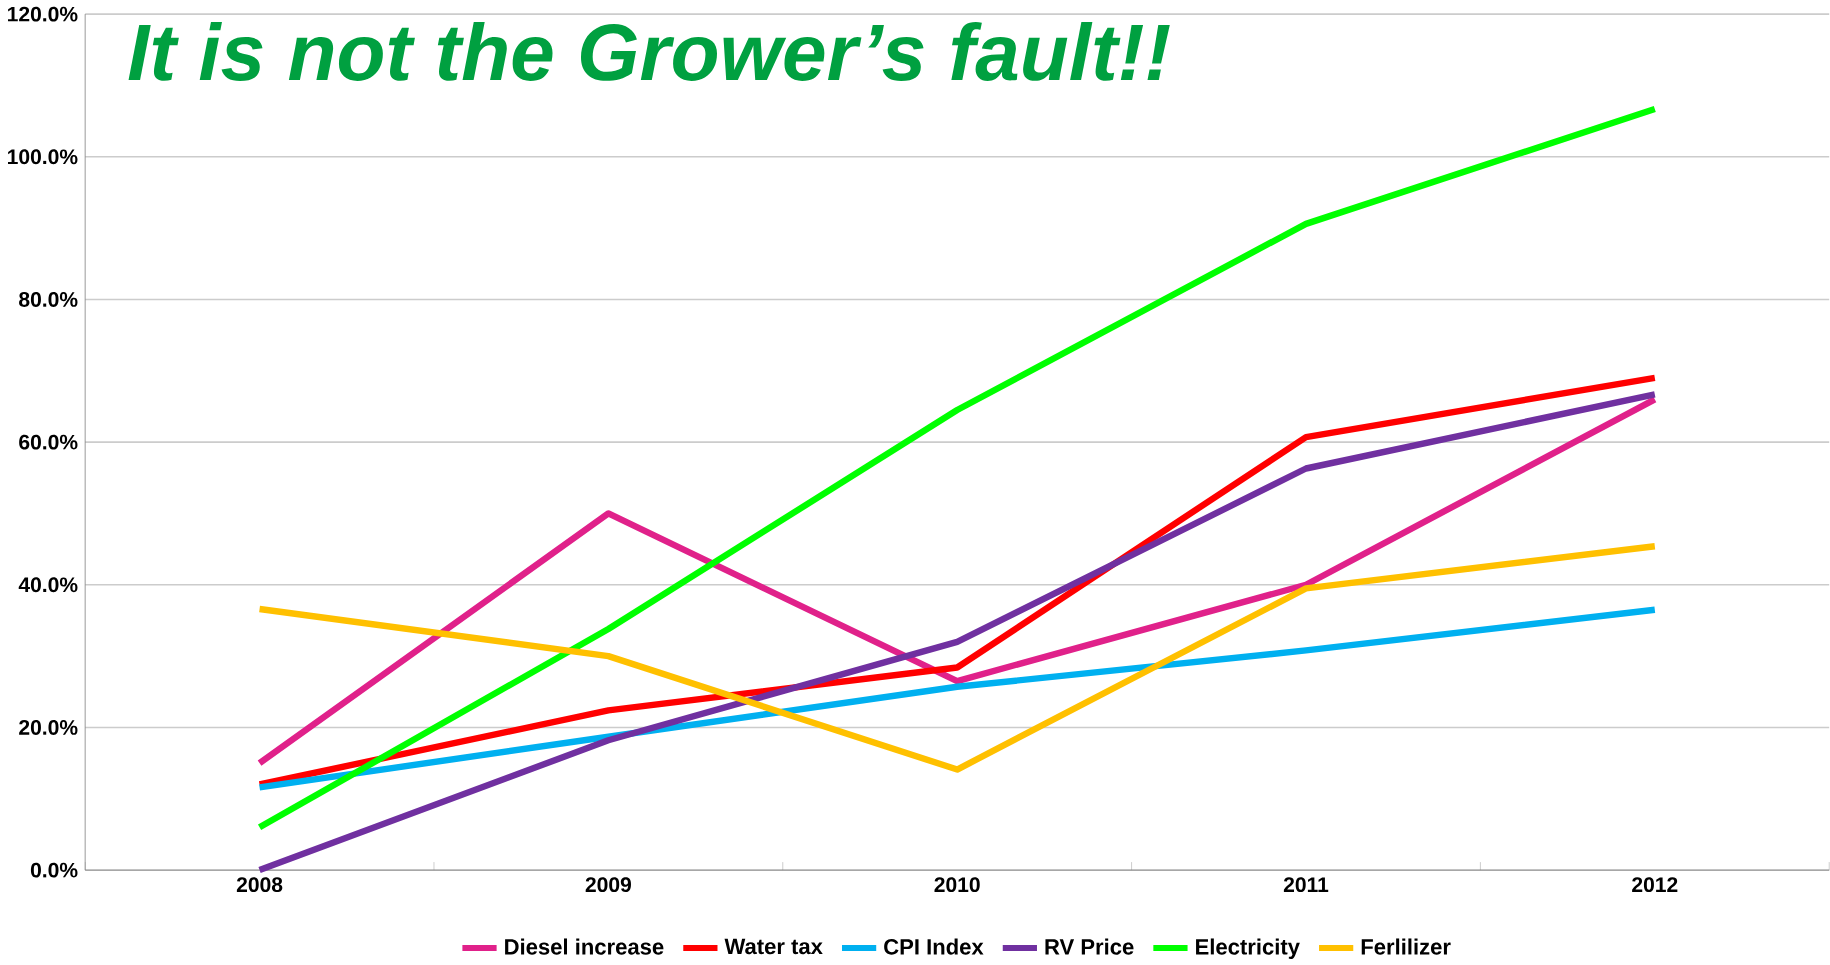  I want to click on y-tick-label: 80.0%, so click(48, 299).